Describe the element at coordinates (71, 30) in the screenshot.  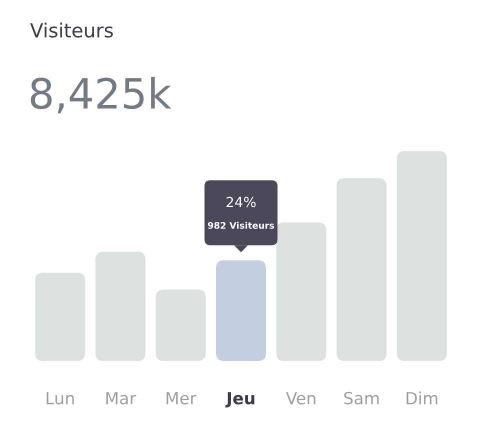
I see `chart-title: Visiteurs` at that location.